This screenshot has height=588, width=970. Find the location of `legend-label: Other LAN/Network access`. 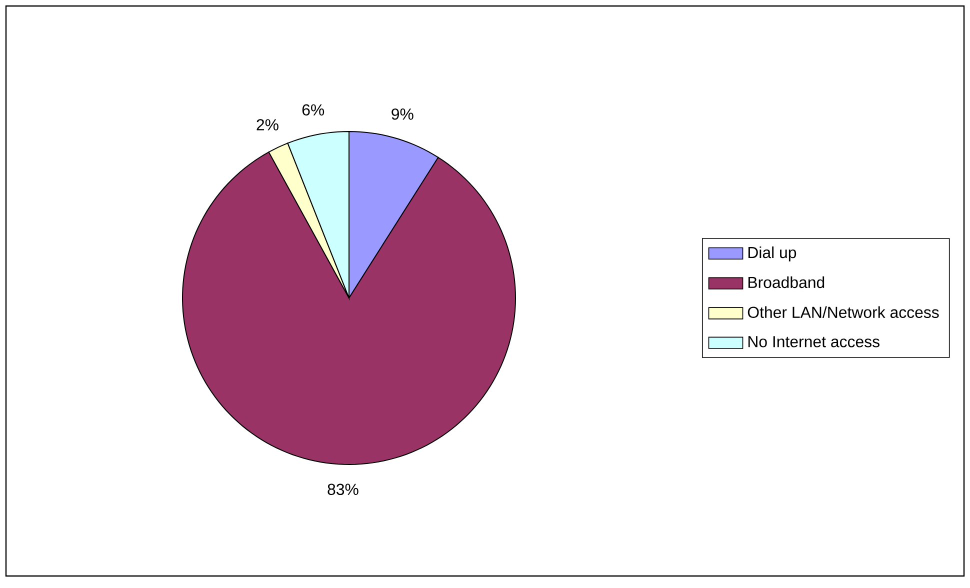

legend-label: Other LAN/Network access is located at coordinates (843, 312).